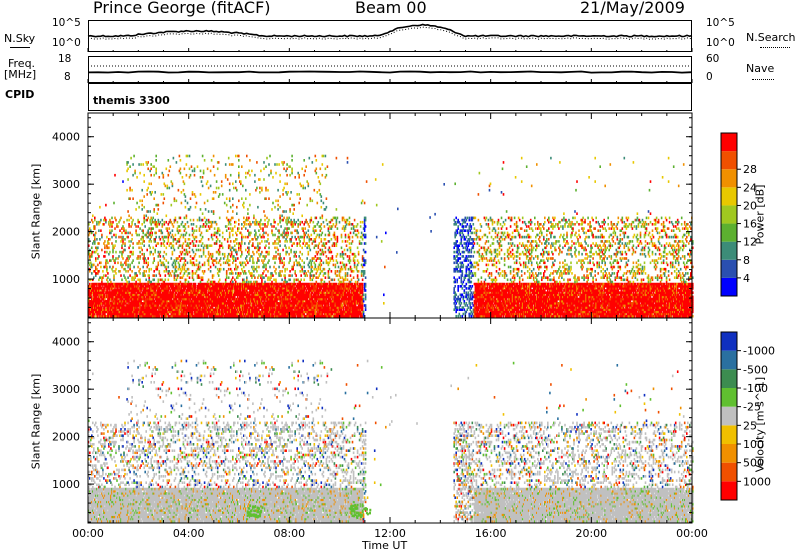 The image size is (800, 554). Describe the element at coordinates (391, 8) in the screenshot. I see `beam-title: Beam 00` at that location.